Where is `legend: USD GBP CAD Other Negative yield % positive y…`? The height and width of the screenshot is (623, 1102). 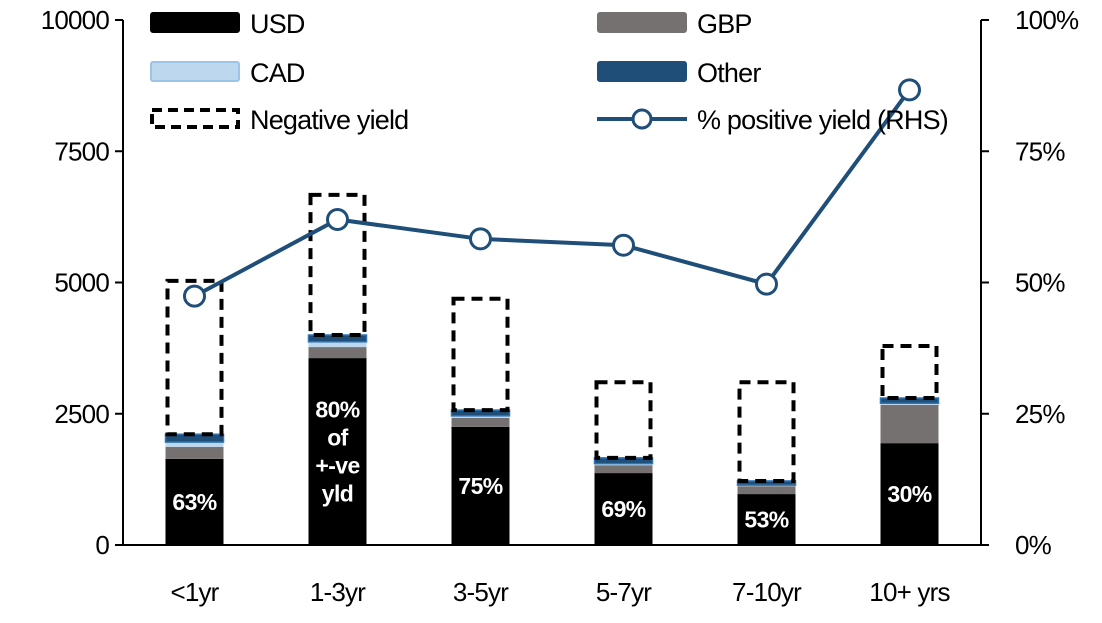 legend: USD GBP CAD Other Negative yield % positive y… is located at coordinates (549, 72).